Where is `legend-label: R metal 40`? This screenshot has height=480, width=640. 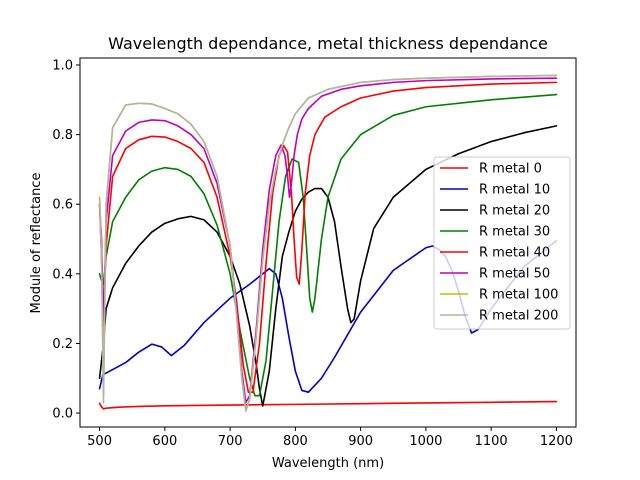 legend-label: R metal 40 is located at coordinates (514, 253).